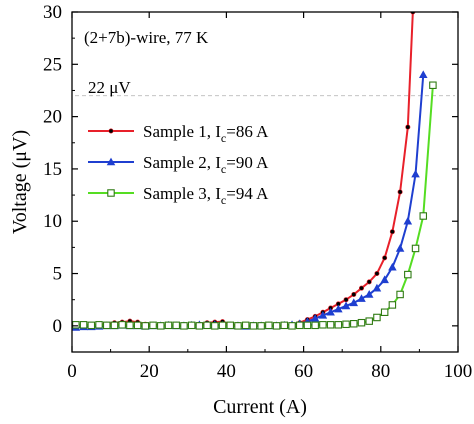 This screenshot has height=424, width=474. What do you see at coordinates (146, 37) in the screenshot?
I see `sample-description: (2+7b)-wire, 77 K` at bounding box center [146, 37].